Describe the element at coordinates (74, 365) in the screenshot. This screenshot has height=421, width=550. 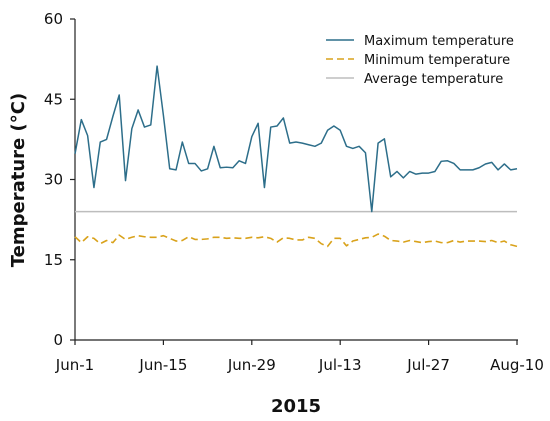
I see `x-tick-label: Jun-1` at that location.